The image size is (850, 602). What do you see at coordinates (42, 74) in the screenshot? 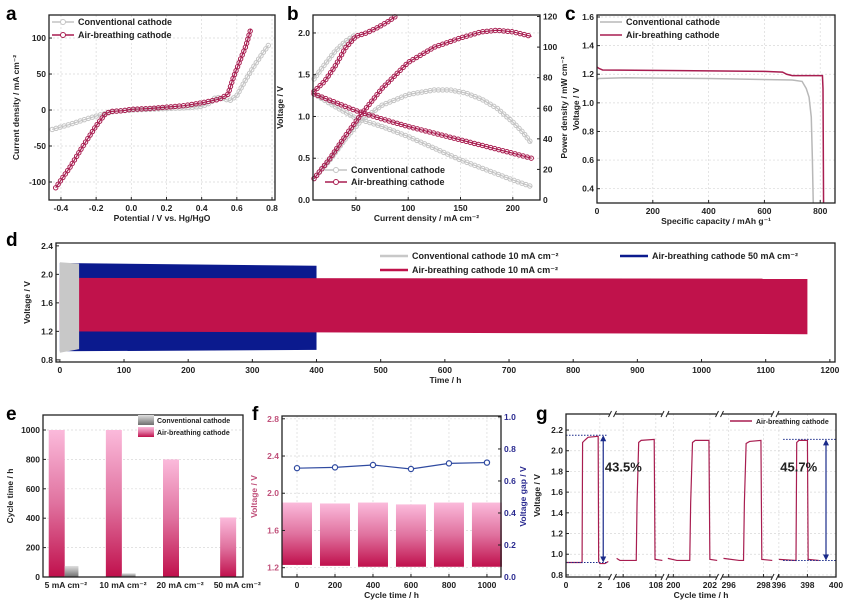
I see `y-tick-label: 50` at bounding box center [42, 74].